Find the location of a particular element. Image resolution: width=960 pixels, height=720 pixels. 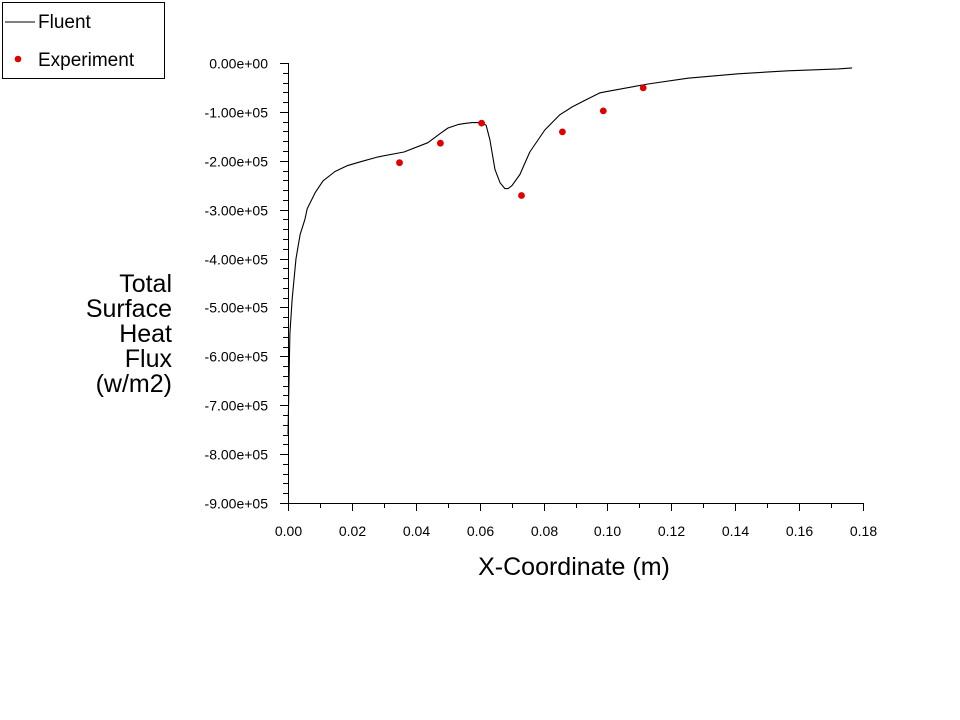

y-tick-label: -7.00e+05 is located at coordinates (237, 406).